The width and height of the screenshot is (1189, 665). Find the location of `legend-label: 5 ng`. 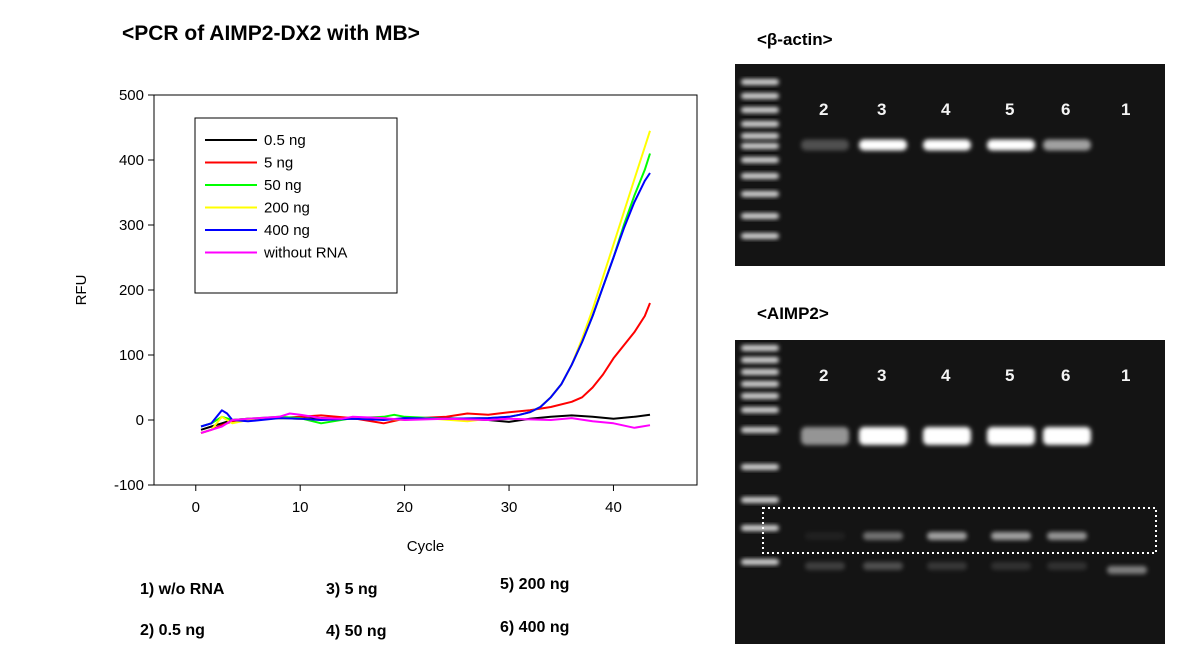

legend-label: 5 ng is located at coordinates (278, 163).